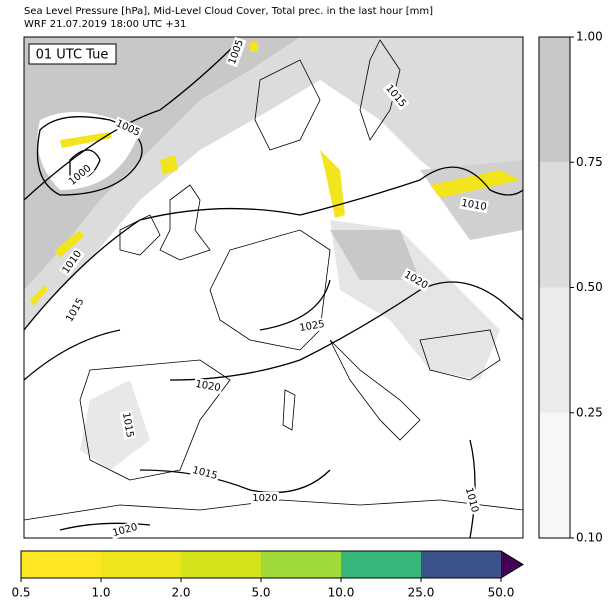 The width and height of the screenshot is (613, 610). What do you see at coordinates (72, 55) in the screenshot?
I see `time-label: 01 UTC Tue` at bounding box center [72, 55].